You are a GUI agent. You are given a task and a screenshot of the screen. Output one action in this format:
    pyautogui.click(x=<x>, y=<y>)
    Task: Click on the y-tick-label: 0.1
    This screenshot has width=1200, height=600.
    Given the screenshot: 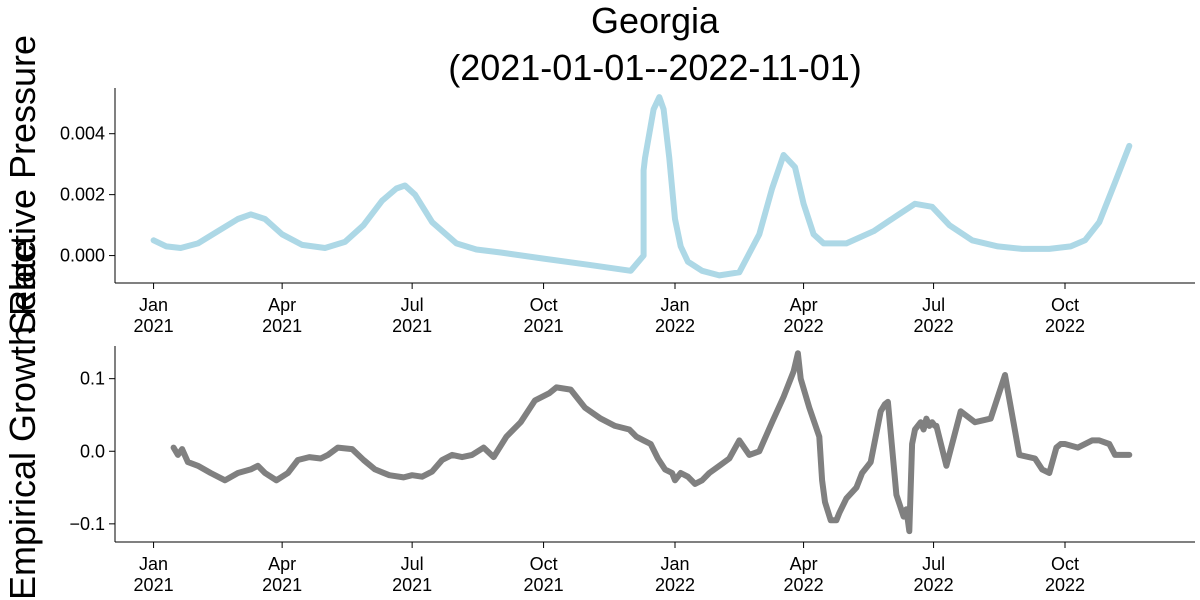 What is the action you would take?
    pyautogui.click(x=92, y=379)
    